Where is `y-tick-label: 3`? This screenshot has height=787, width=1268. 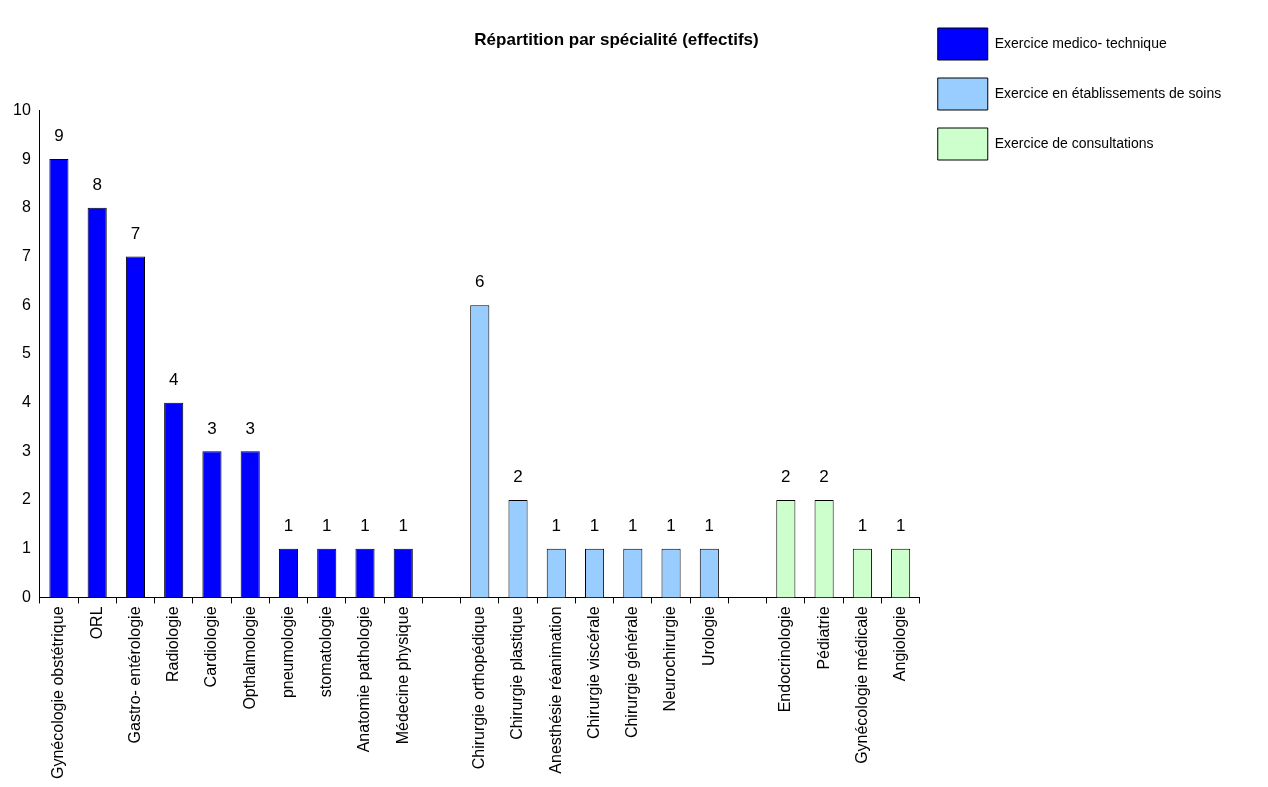
y-tick-label: 3 is located at coordinates (26, 450).